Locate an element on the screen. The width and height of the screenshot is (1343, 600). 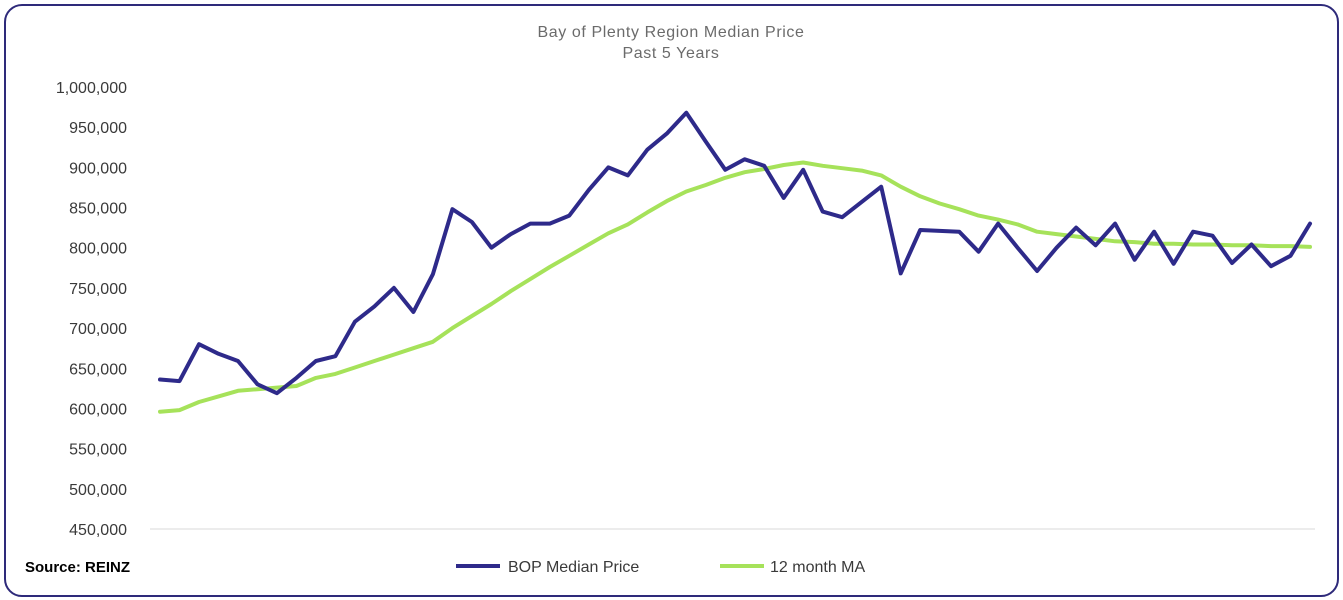
y-tick-label: 600,000 is located at coordinates (98, 409).